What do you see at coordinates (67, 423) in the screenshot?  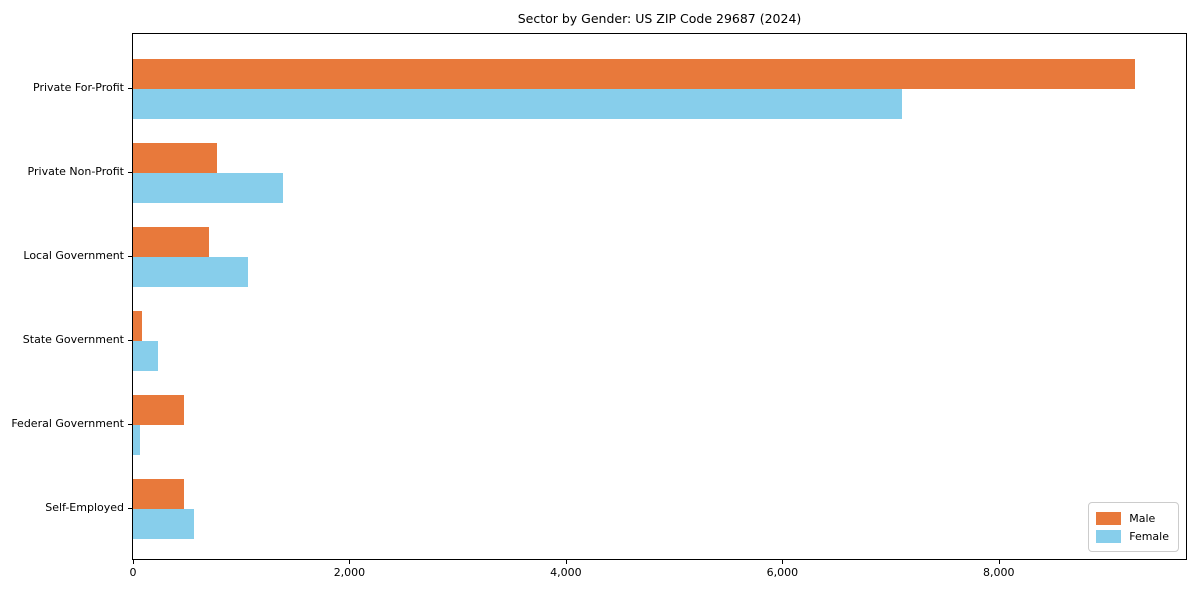 I see `y-tick-label: Federal Government` at bounding box center [67, 423].